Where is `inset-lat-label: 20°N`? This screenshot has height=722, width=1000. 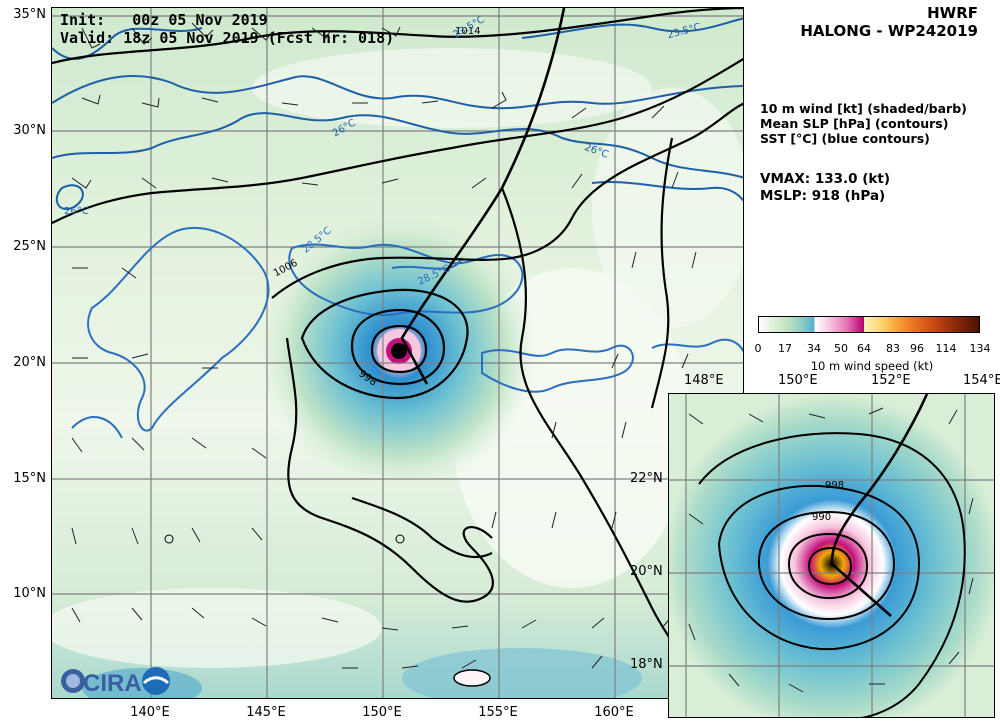
inset-lat-label: 20°N is located at coordinates (646, 571).